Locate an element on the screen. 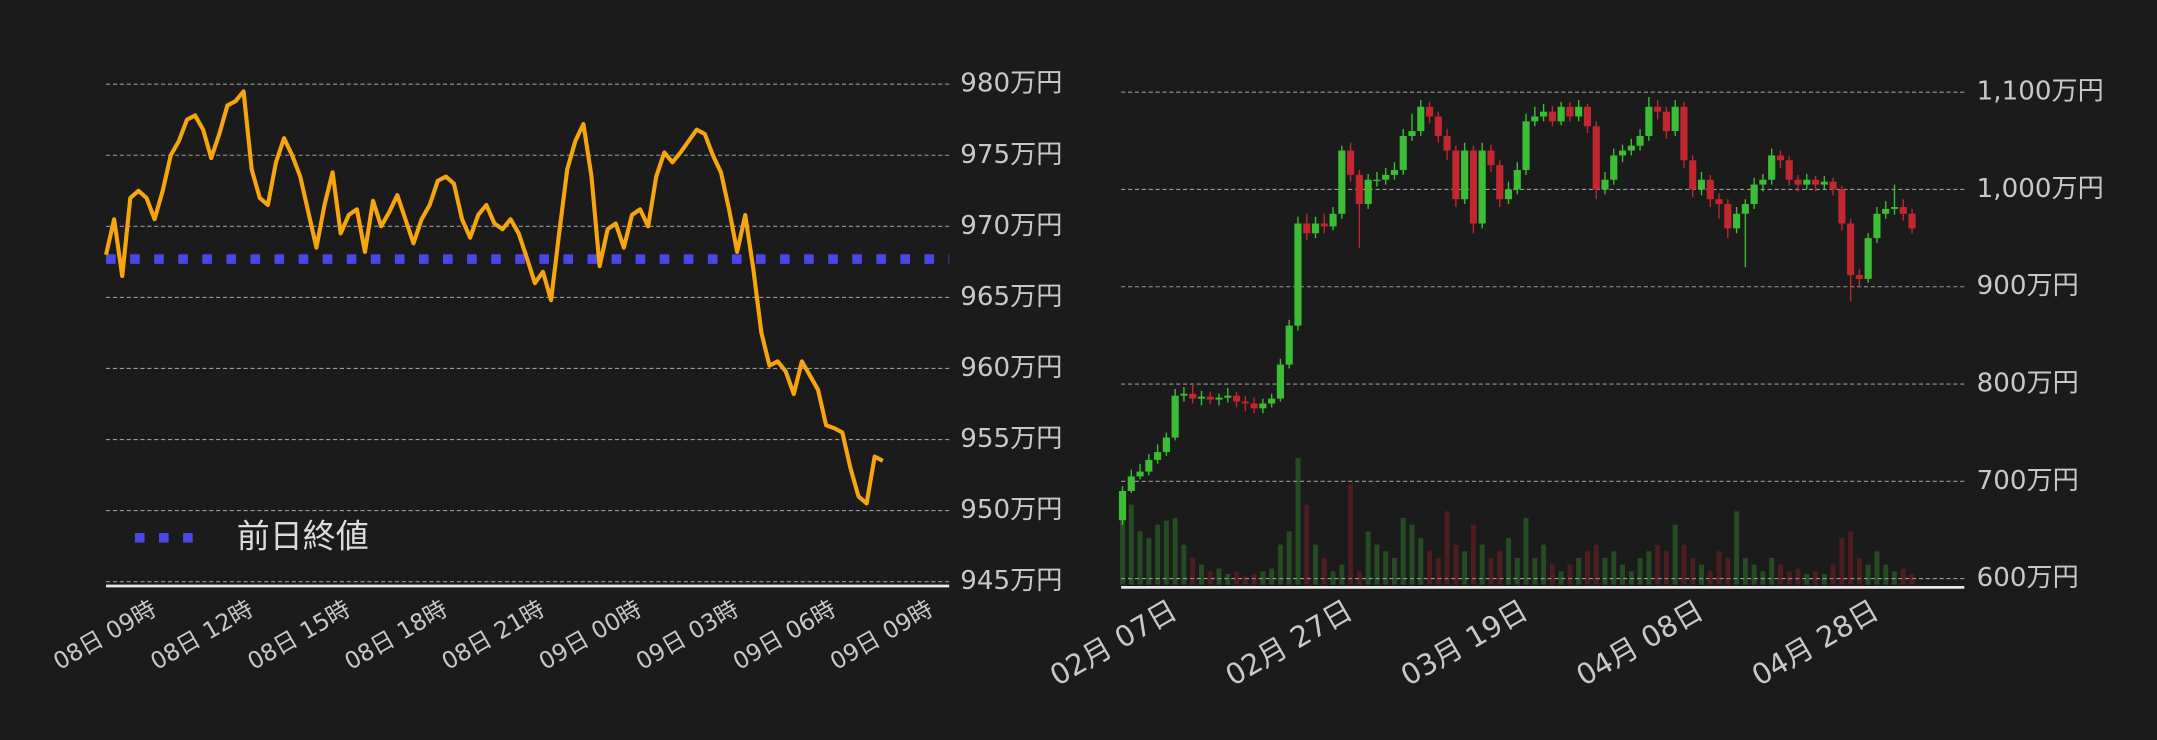 Image resolution: width=2157 pixels, height=740 pixels. y-tick-label: 960万円 is located at coordinates (1011, 368).